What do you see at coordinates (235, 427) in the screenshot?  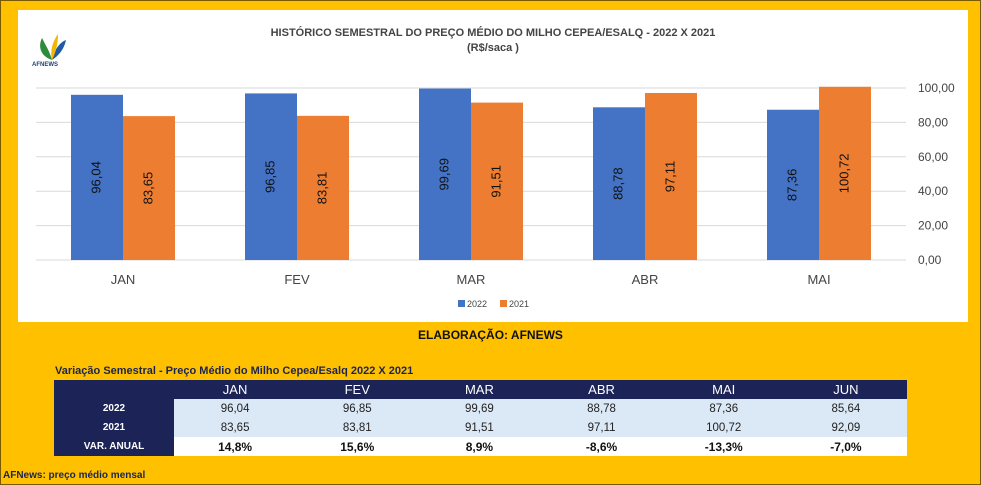 I see `table-cell: 83,65` at bounding box center [235, 427].